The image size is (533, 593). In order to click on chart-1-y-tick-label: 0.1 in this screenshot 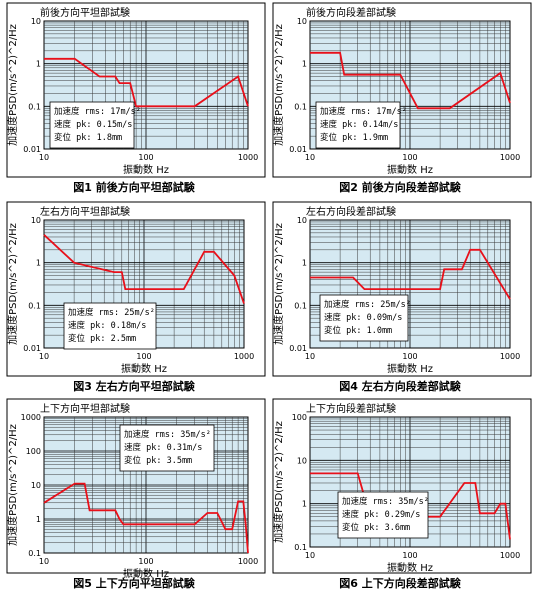, I will do `click(34, 106)`.